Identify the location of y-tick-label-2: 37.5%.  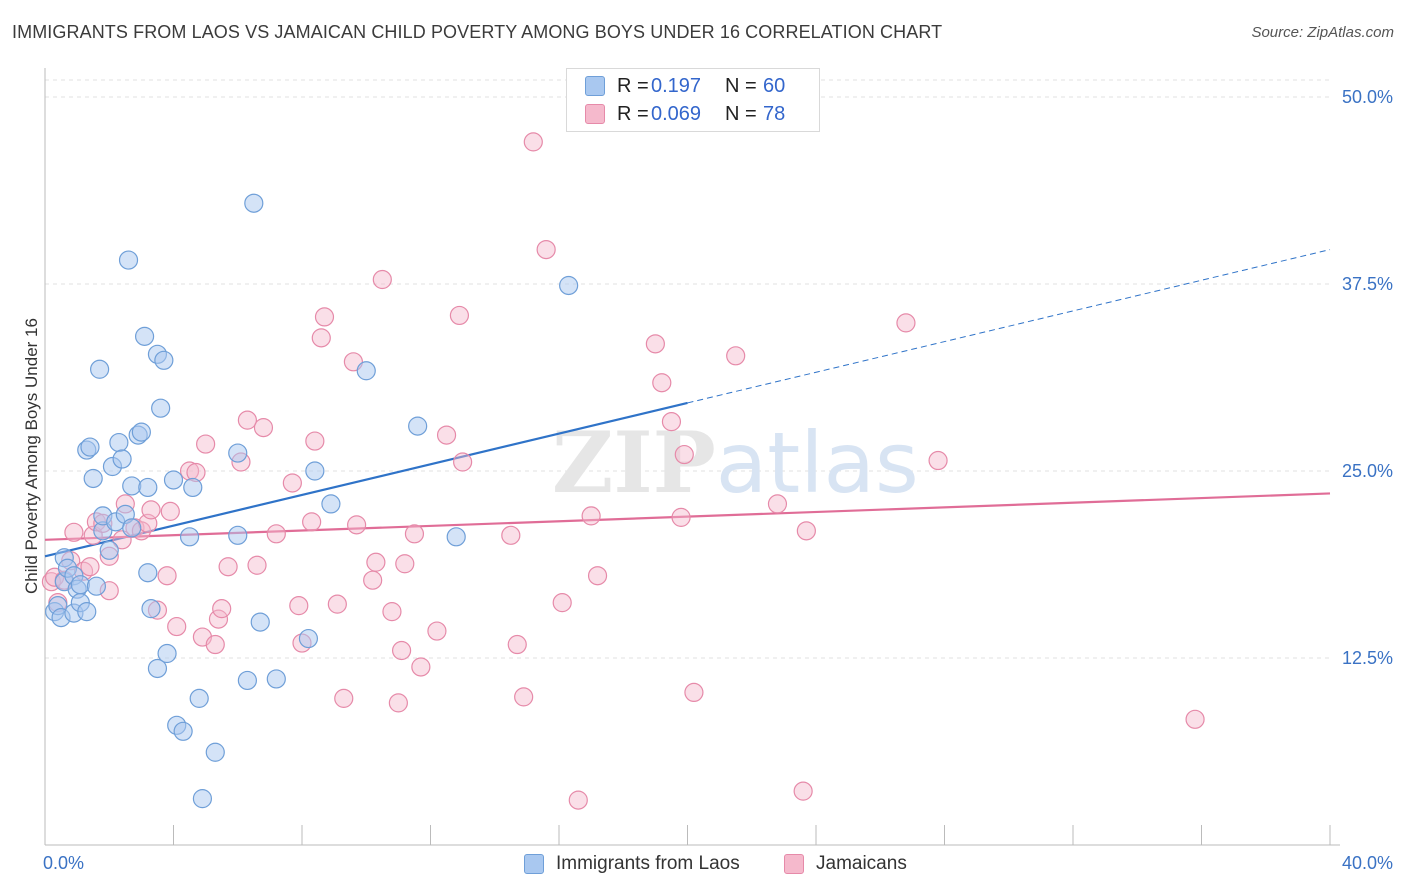
(1367, 284).